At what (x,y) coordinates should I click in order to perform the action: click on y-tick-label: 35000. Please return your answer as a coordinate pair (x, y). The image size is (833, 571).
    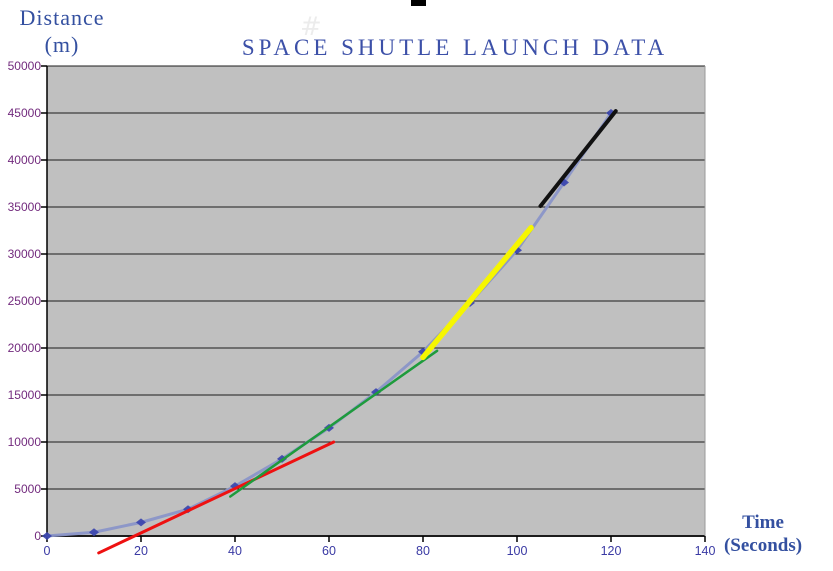
    Looking at the image, I should click on (24, 207).